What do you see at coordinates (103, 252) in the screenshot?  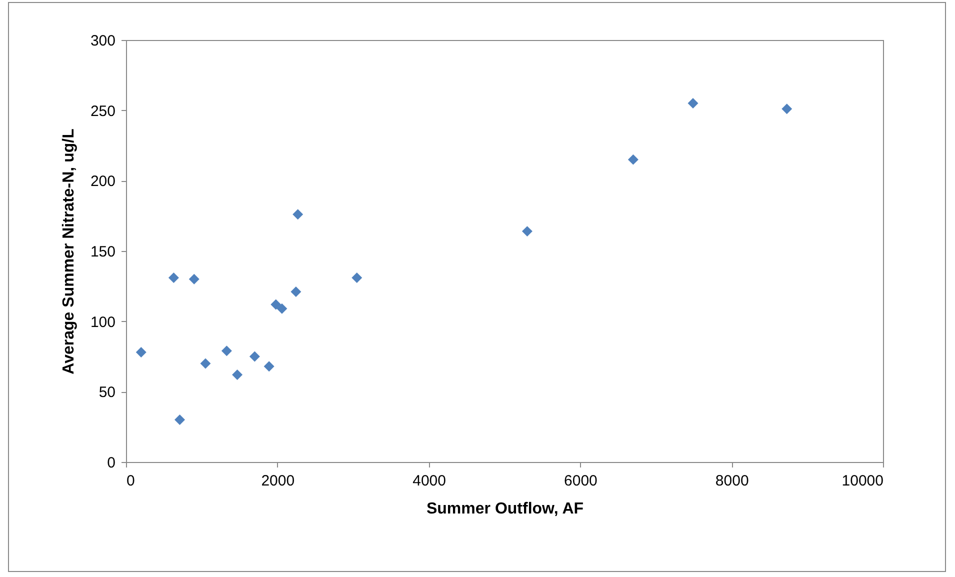 I see `y-tick-label: 150` at bounding box center [103, 252].